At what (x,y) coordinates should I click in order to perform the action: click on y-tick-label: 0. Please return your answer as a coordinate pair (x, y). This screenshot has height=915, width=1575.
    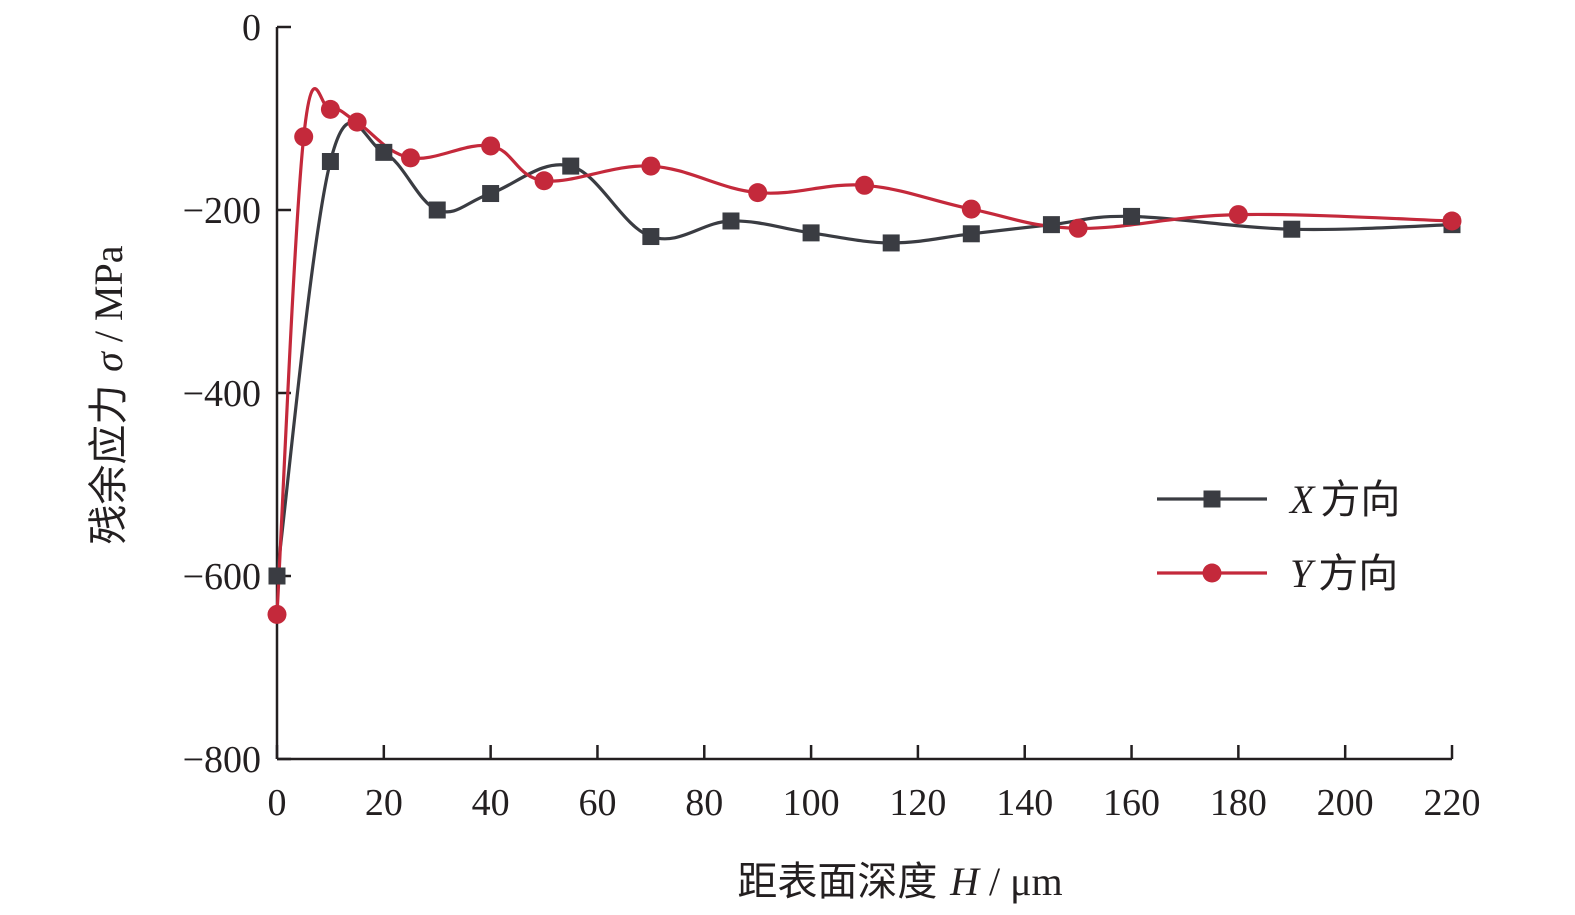
    Looking at the image, I should click on (251, 28).